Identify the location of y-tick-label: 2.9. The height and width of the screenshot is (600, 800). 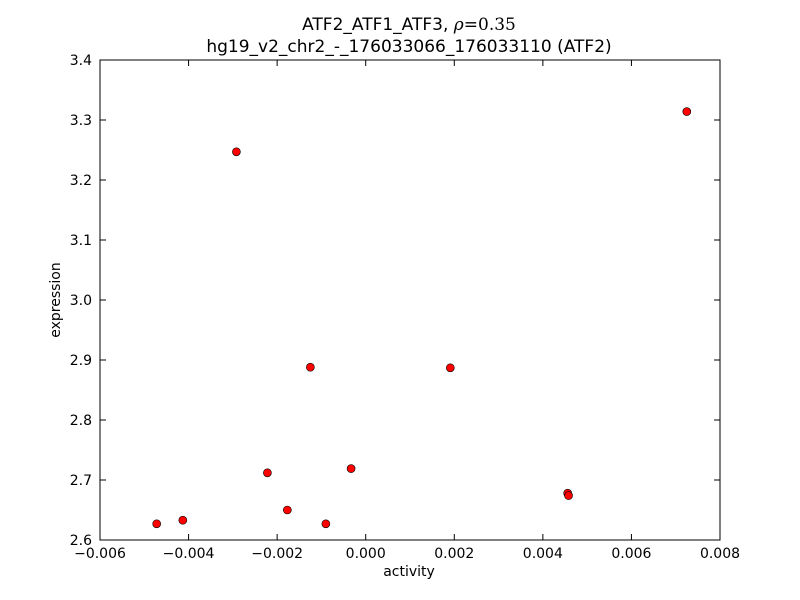
(81, 361).